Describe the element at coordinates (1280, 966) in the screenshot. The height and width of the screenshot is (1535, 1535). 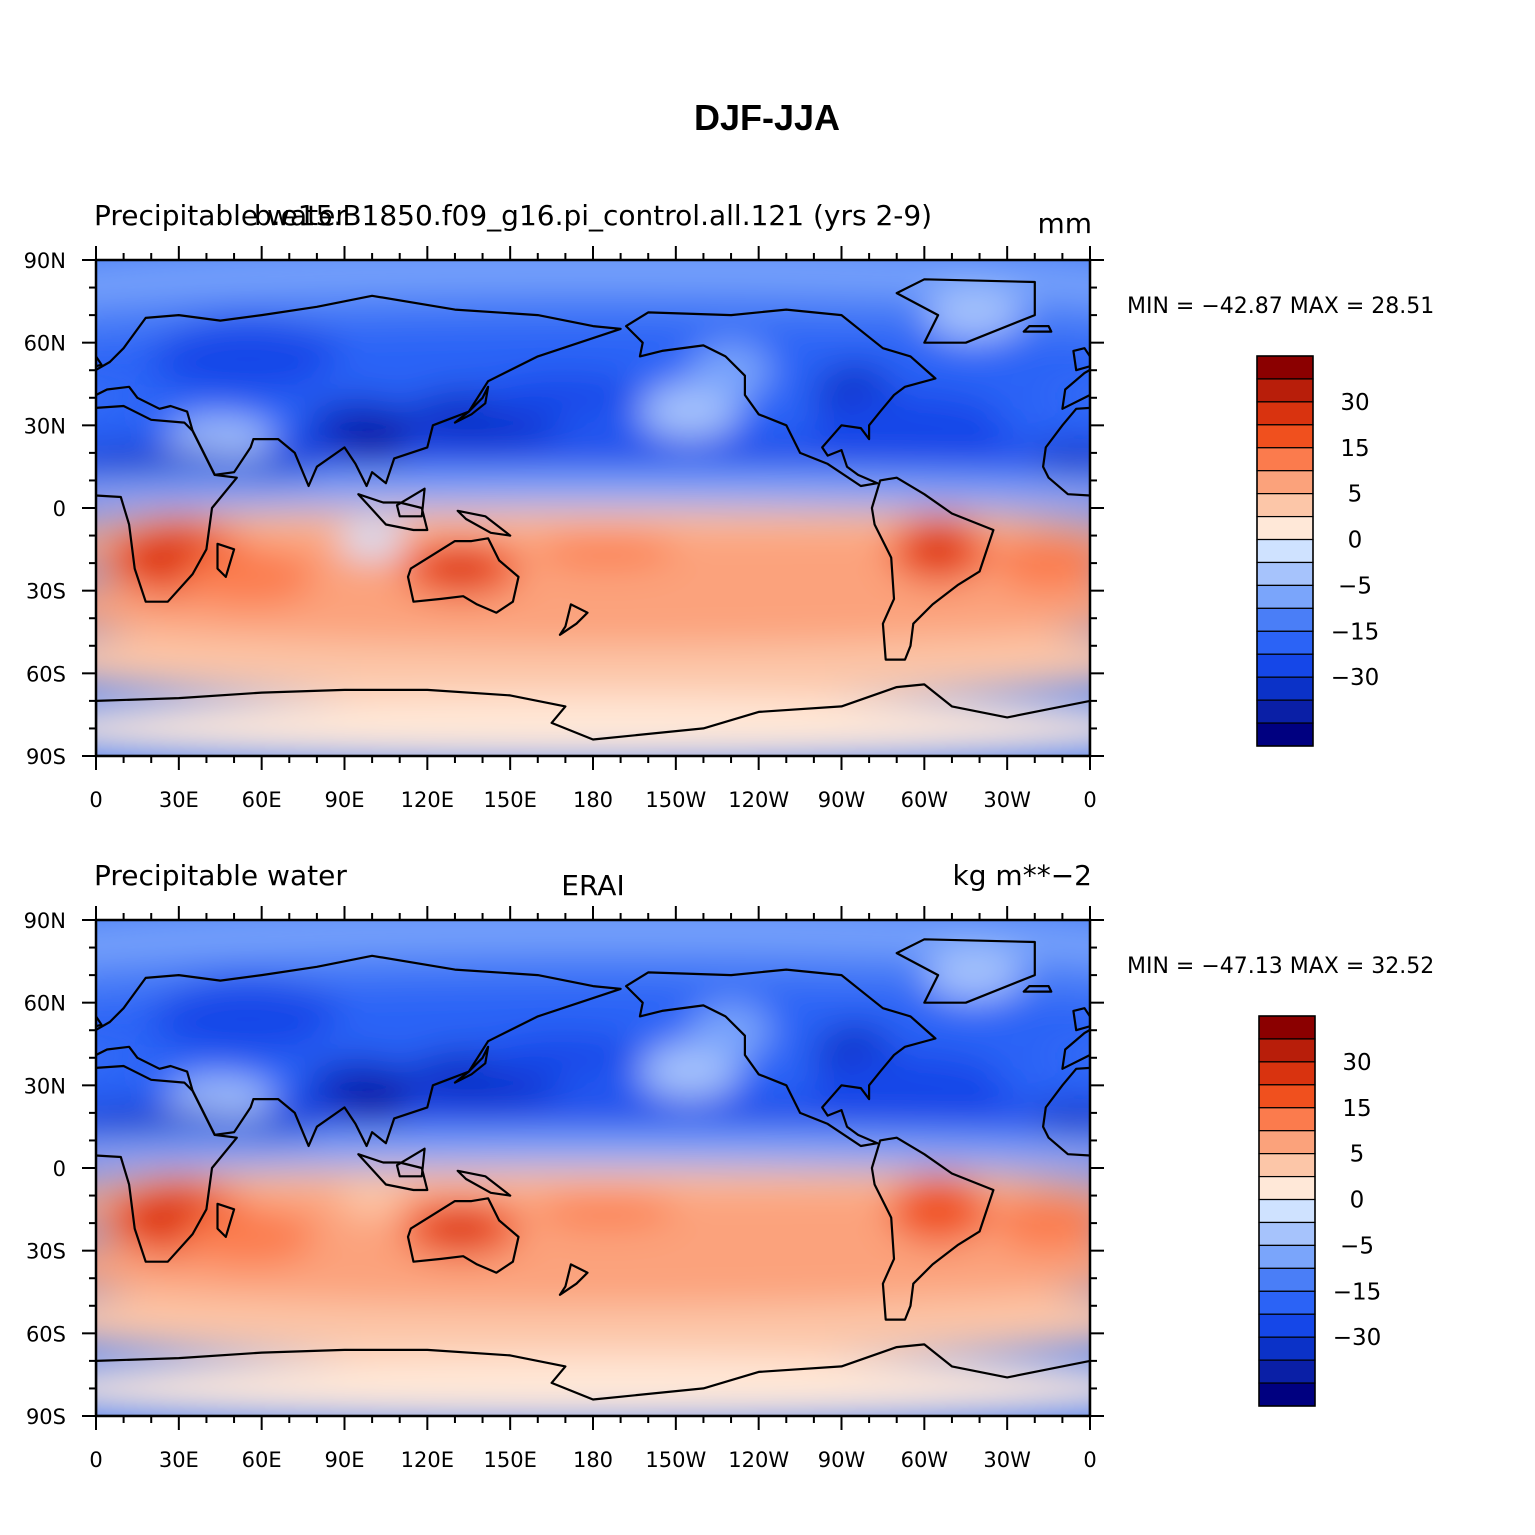
I see `min-max-stats: MIN = −47.13 MAX = 32.52` at that location.